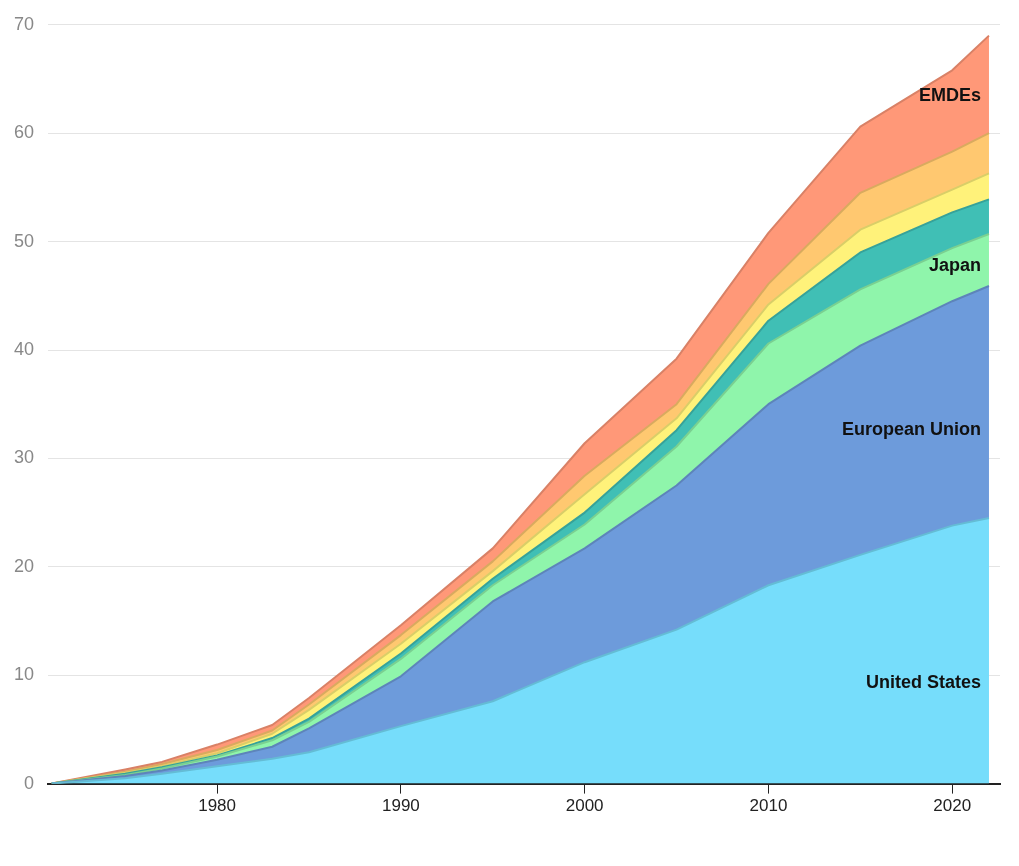 The image size is (1019, 866). Describe the element at coordinates (29, 782) in the screenshot. I see `y-tick-label: 0` at that location.